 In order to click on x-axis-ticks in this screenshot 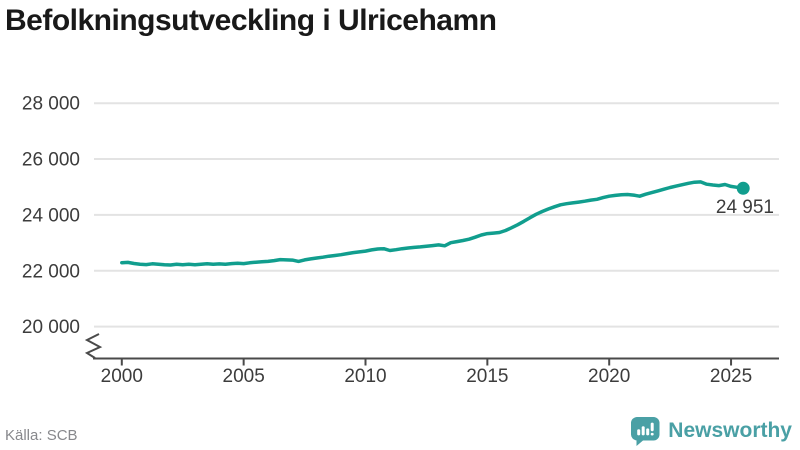, I will do `click(426, 362)`.